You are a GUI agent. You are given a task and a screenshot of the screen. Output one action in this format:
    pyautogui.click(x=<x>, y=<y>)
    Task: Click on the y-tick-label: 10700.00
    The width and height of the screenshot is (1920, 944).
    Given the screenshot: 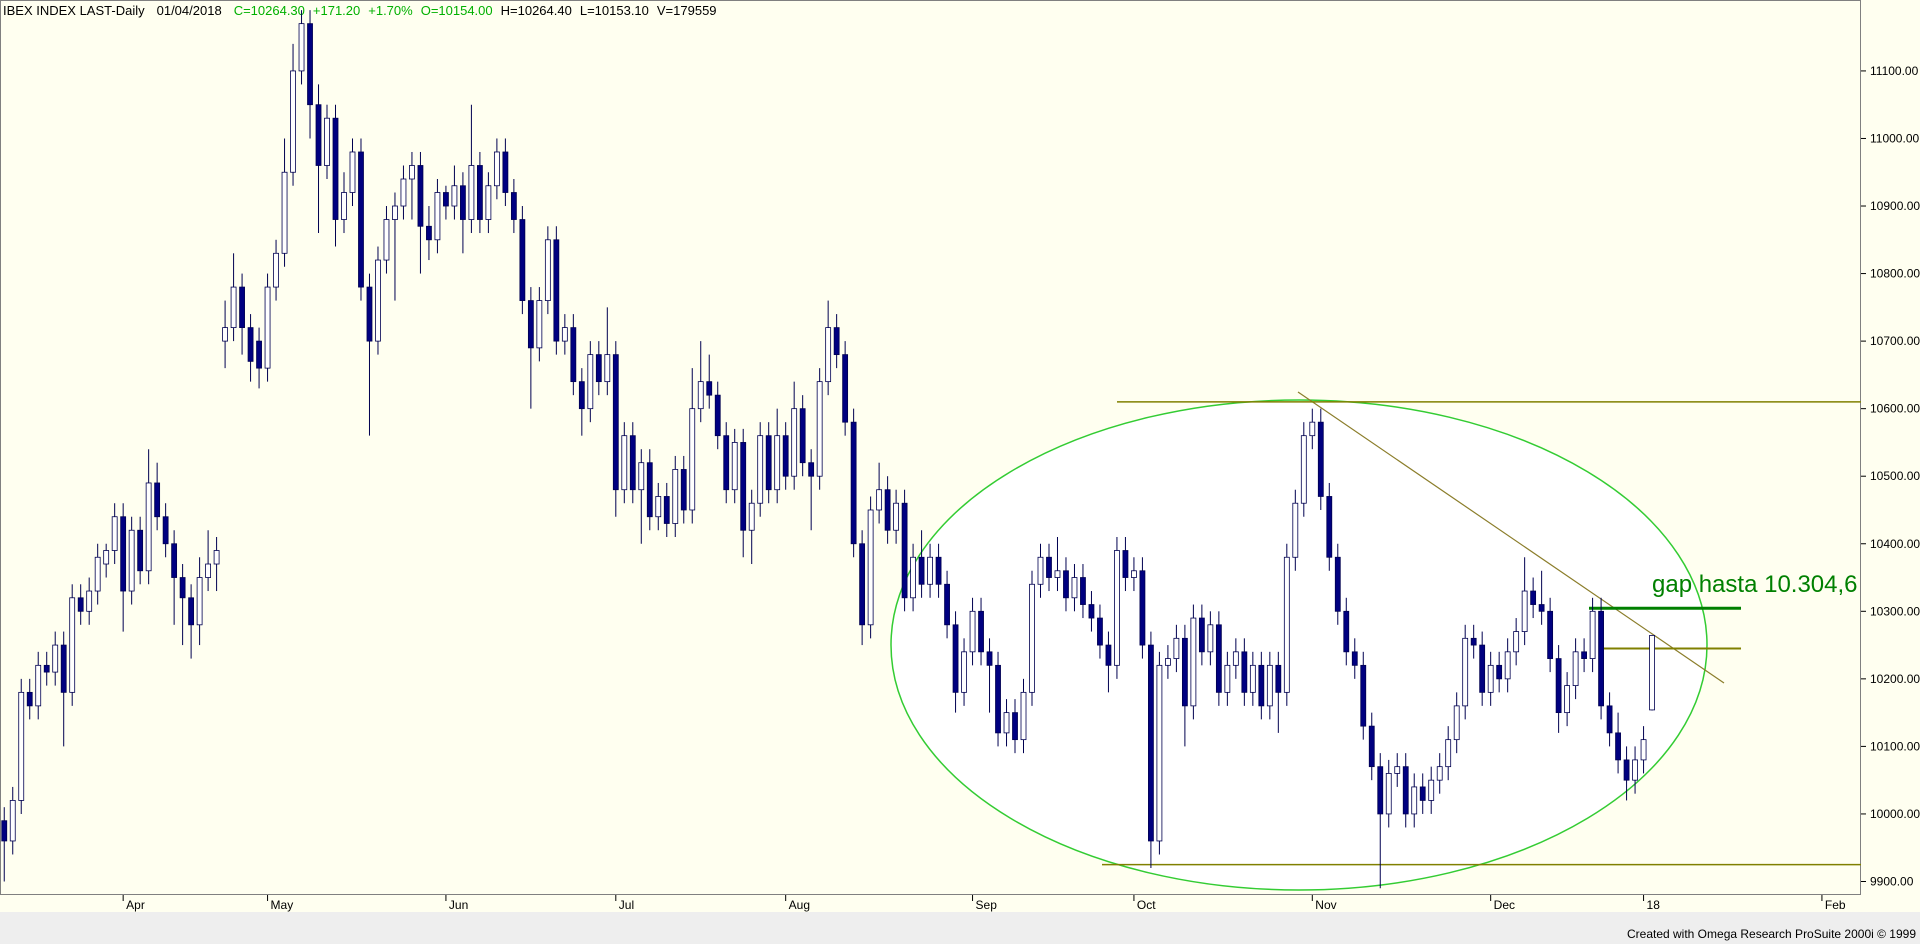 What is the action you would take?
    pyautogui.click(x=1895, y=341)
    